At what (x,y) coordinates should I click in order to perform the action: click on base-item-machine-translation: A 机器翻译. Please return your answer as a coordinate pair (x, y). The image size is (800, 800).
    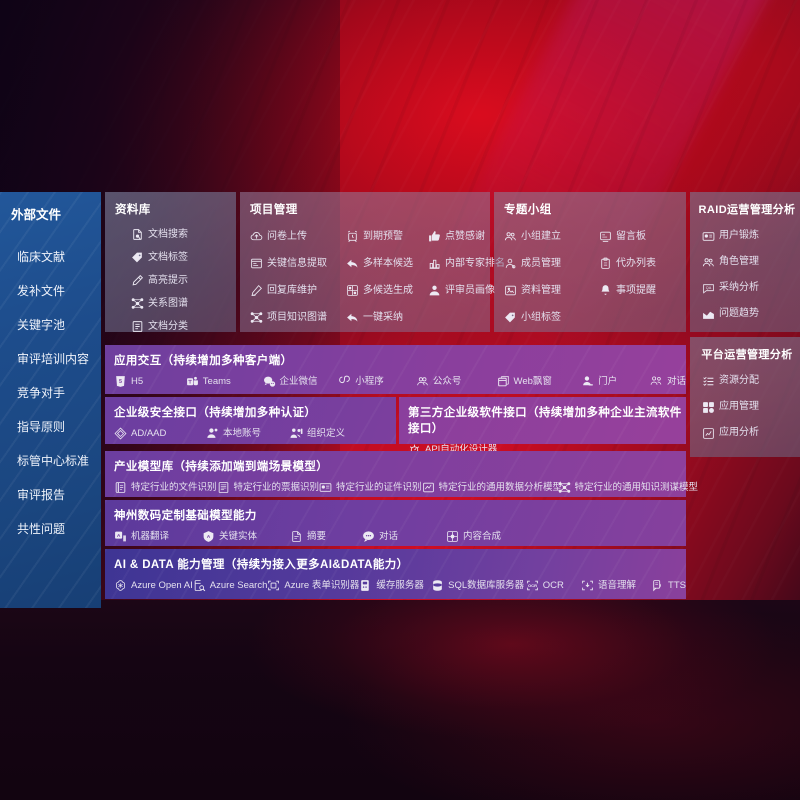
    Looking at the image, I should click on (158, 536).